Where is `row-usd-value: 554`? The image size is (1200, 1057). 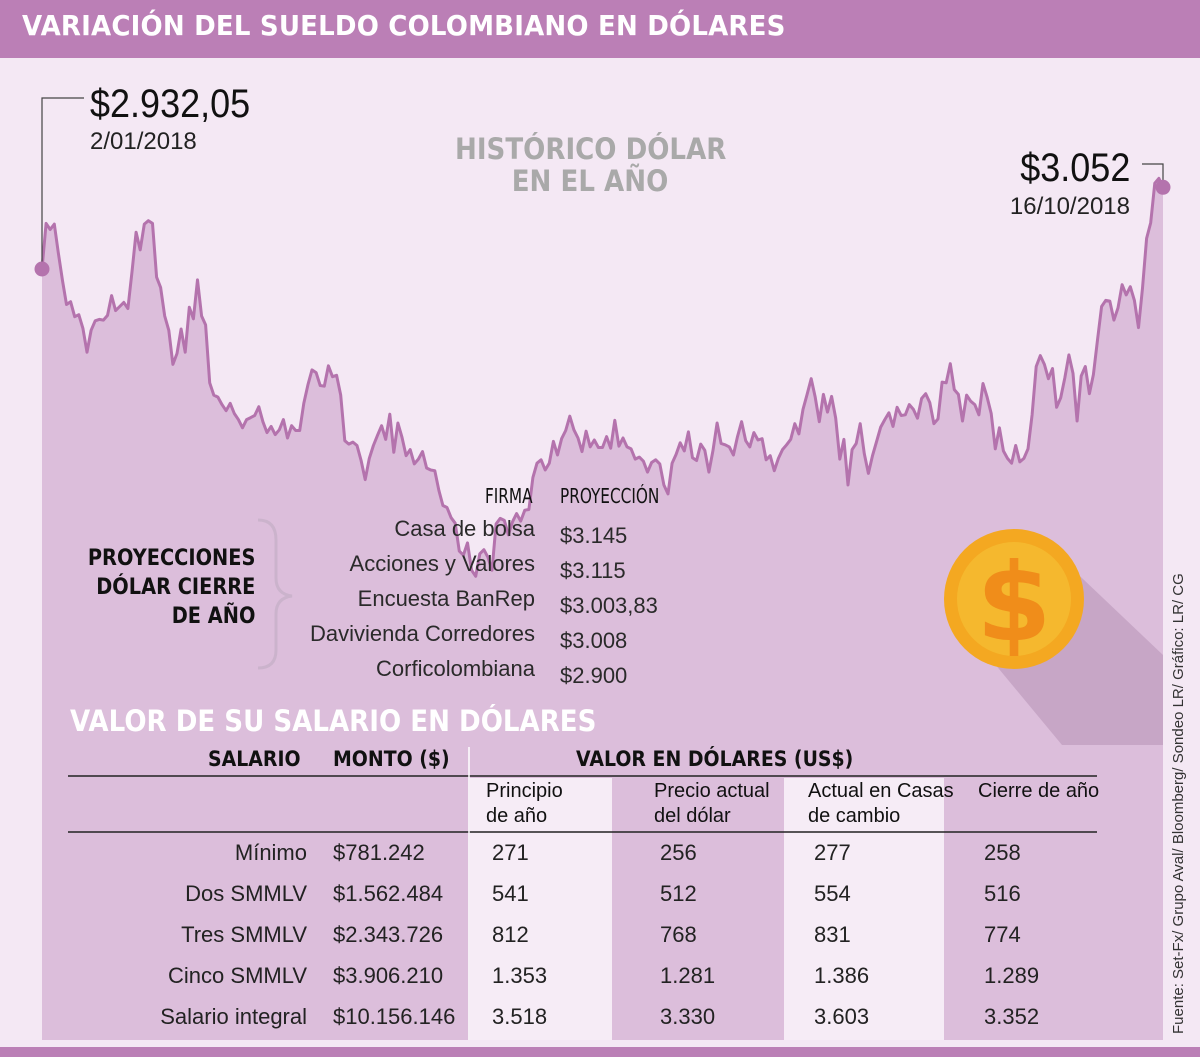
row-usd-value: 554 is located at coordinates (832, 893).